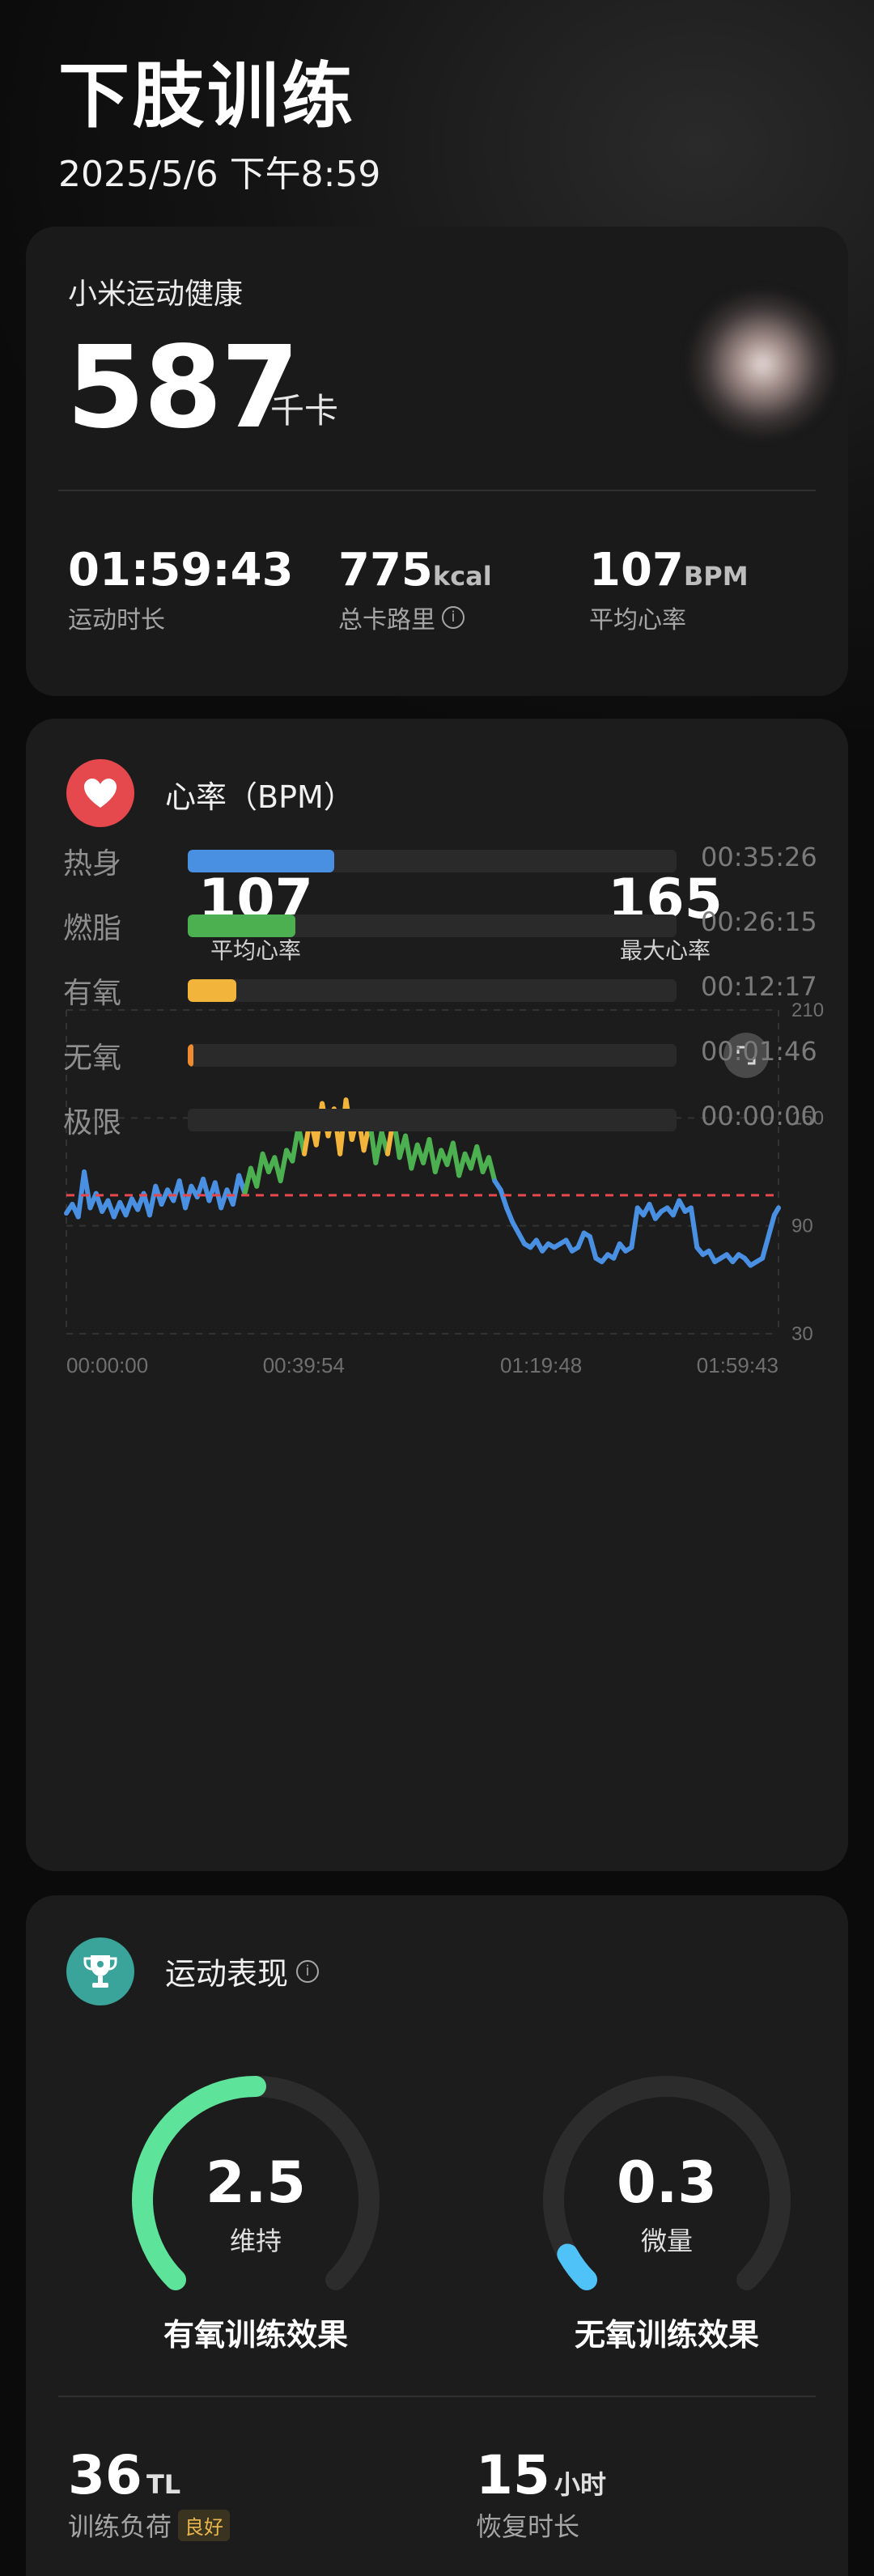 Image resolution: width=874 pixels, height=2576 pixels. Describe the element at coordinates (802, 1334) in the screenshot. I see `y-tick-label: 30` at that location.